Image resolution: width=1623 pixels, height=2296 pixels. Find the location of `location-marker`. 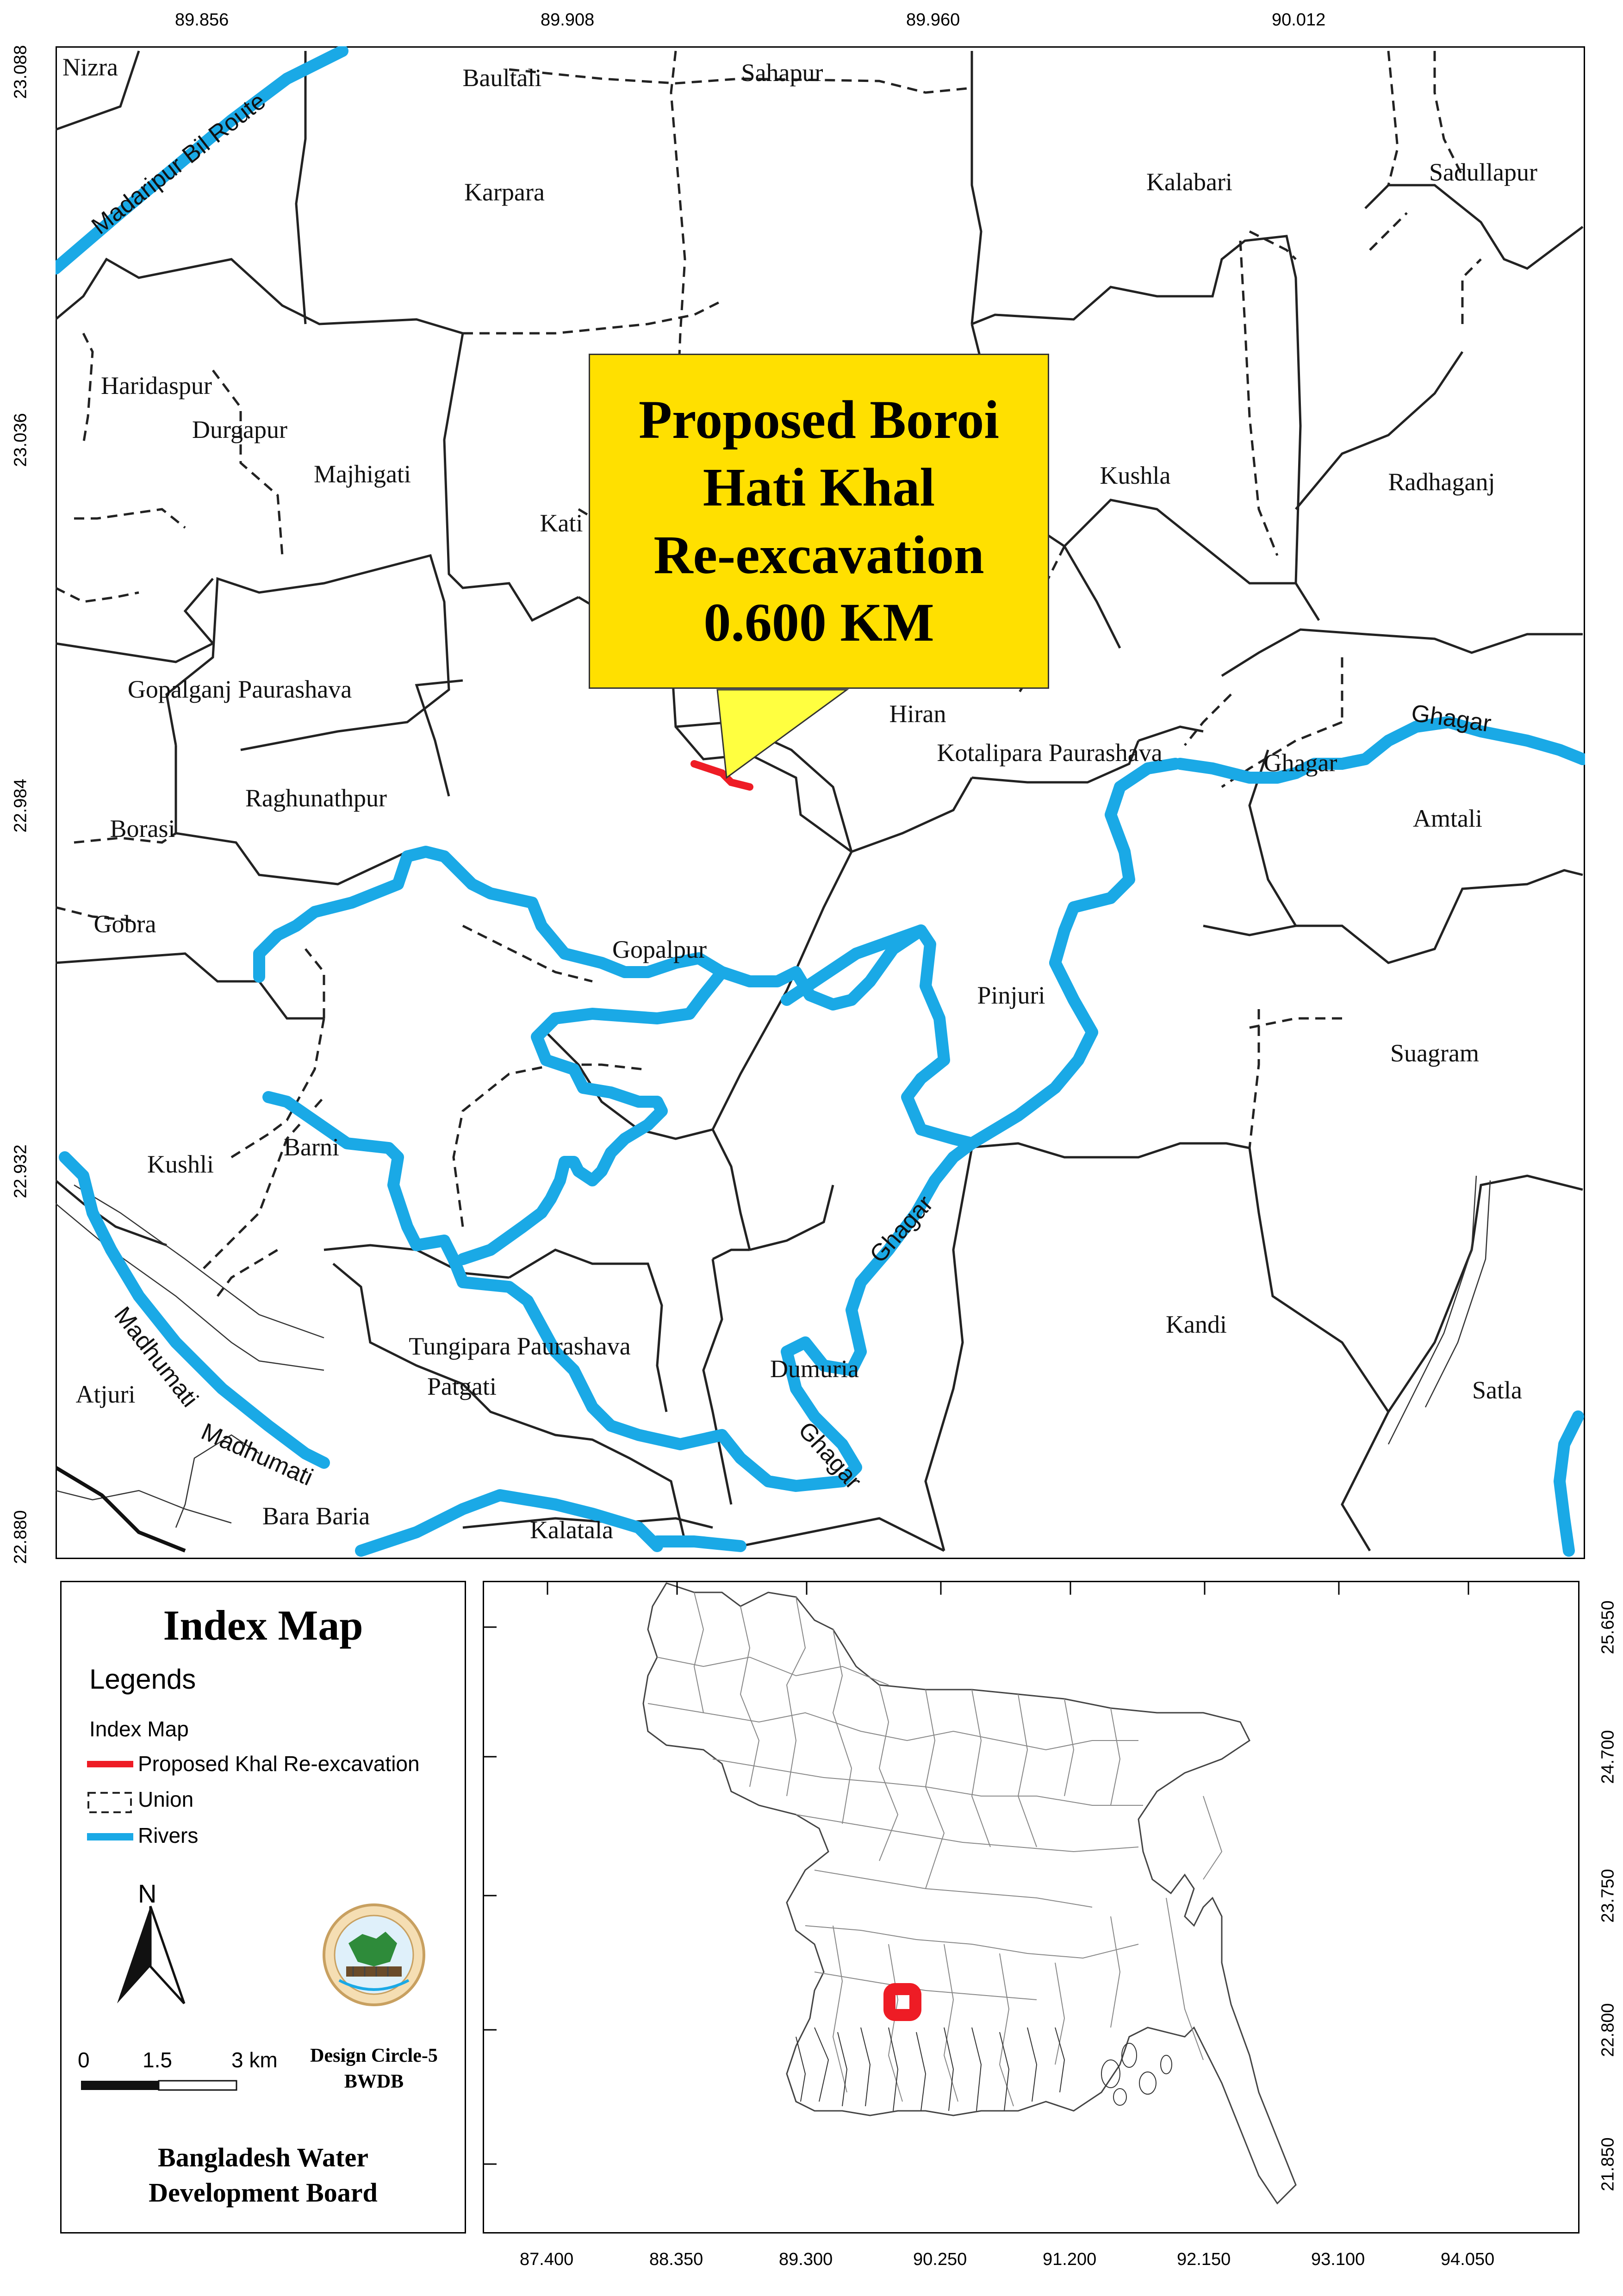

location-marker is located at coordinates (902, 2002).